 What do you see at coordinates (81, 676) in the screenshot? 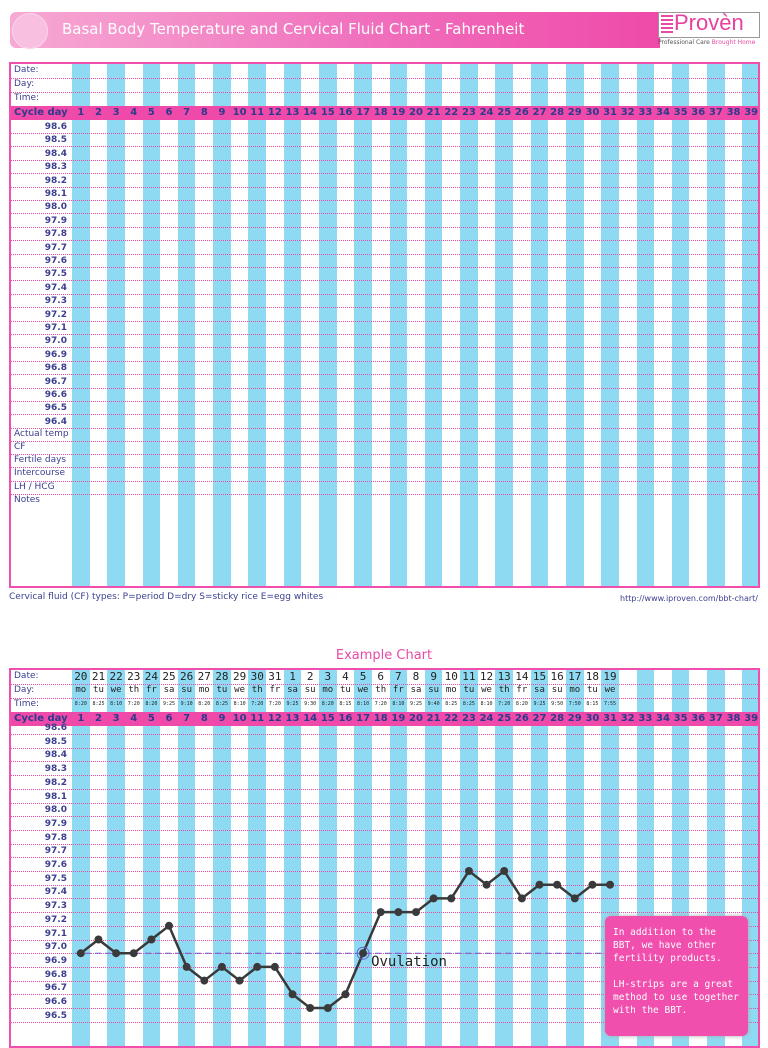
I see `date-entry: 20` at bounding box center [81, 676].